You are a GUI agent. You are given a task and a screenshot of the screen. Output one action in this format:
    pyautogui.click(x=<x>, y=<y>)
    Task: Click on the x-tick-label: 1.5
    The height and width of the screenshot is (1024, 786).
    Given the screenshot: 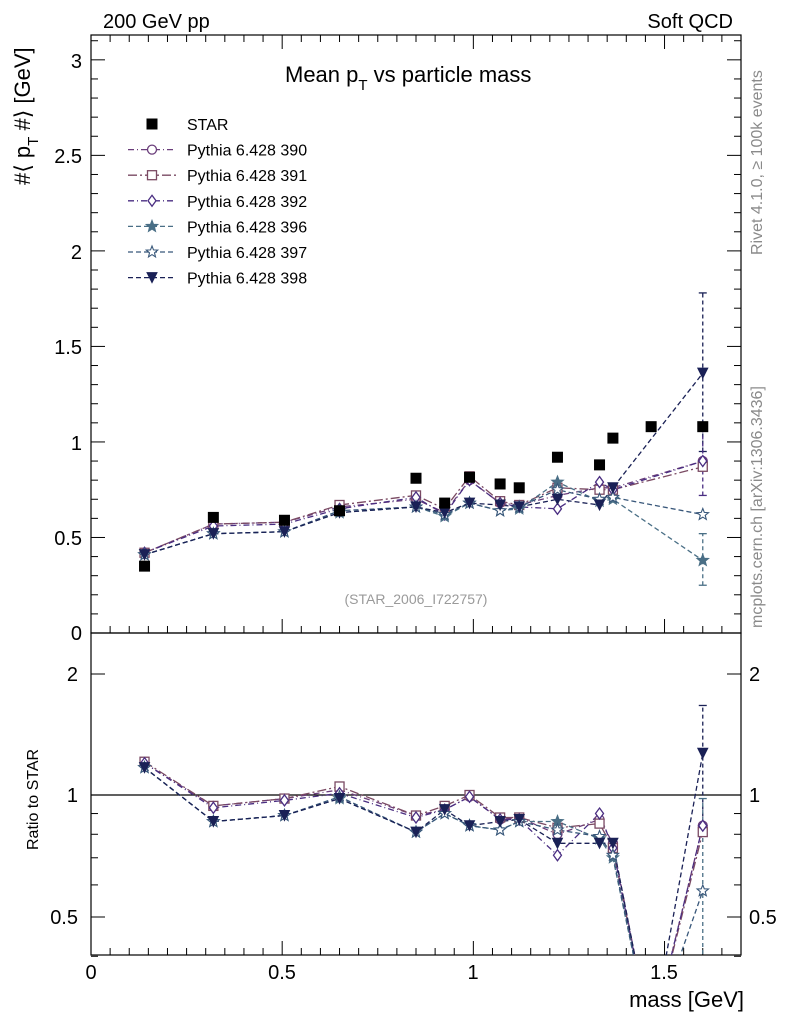 What is the action you would take?
    pyautogui.click(x=664, y=973)
    